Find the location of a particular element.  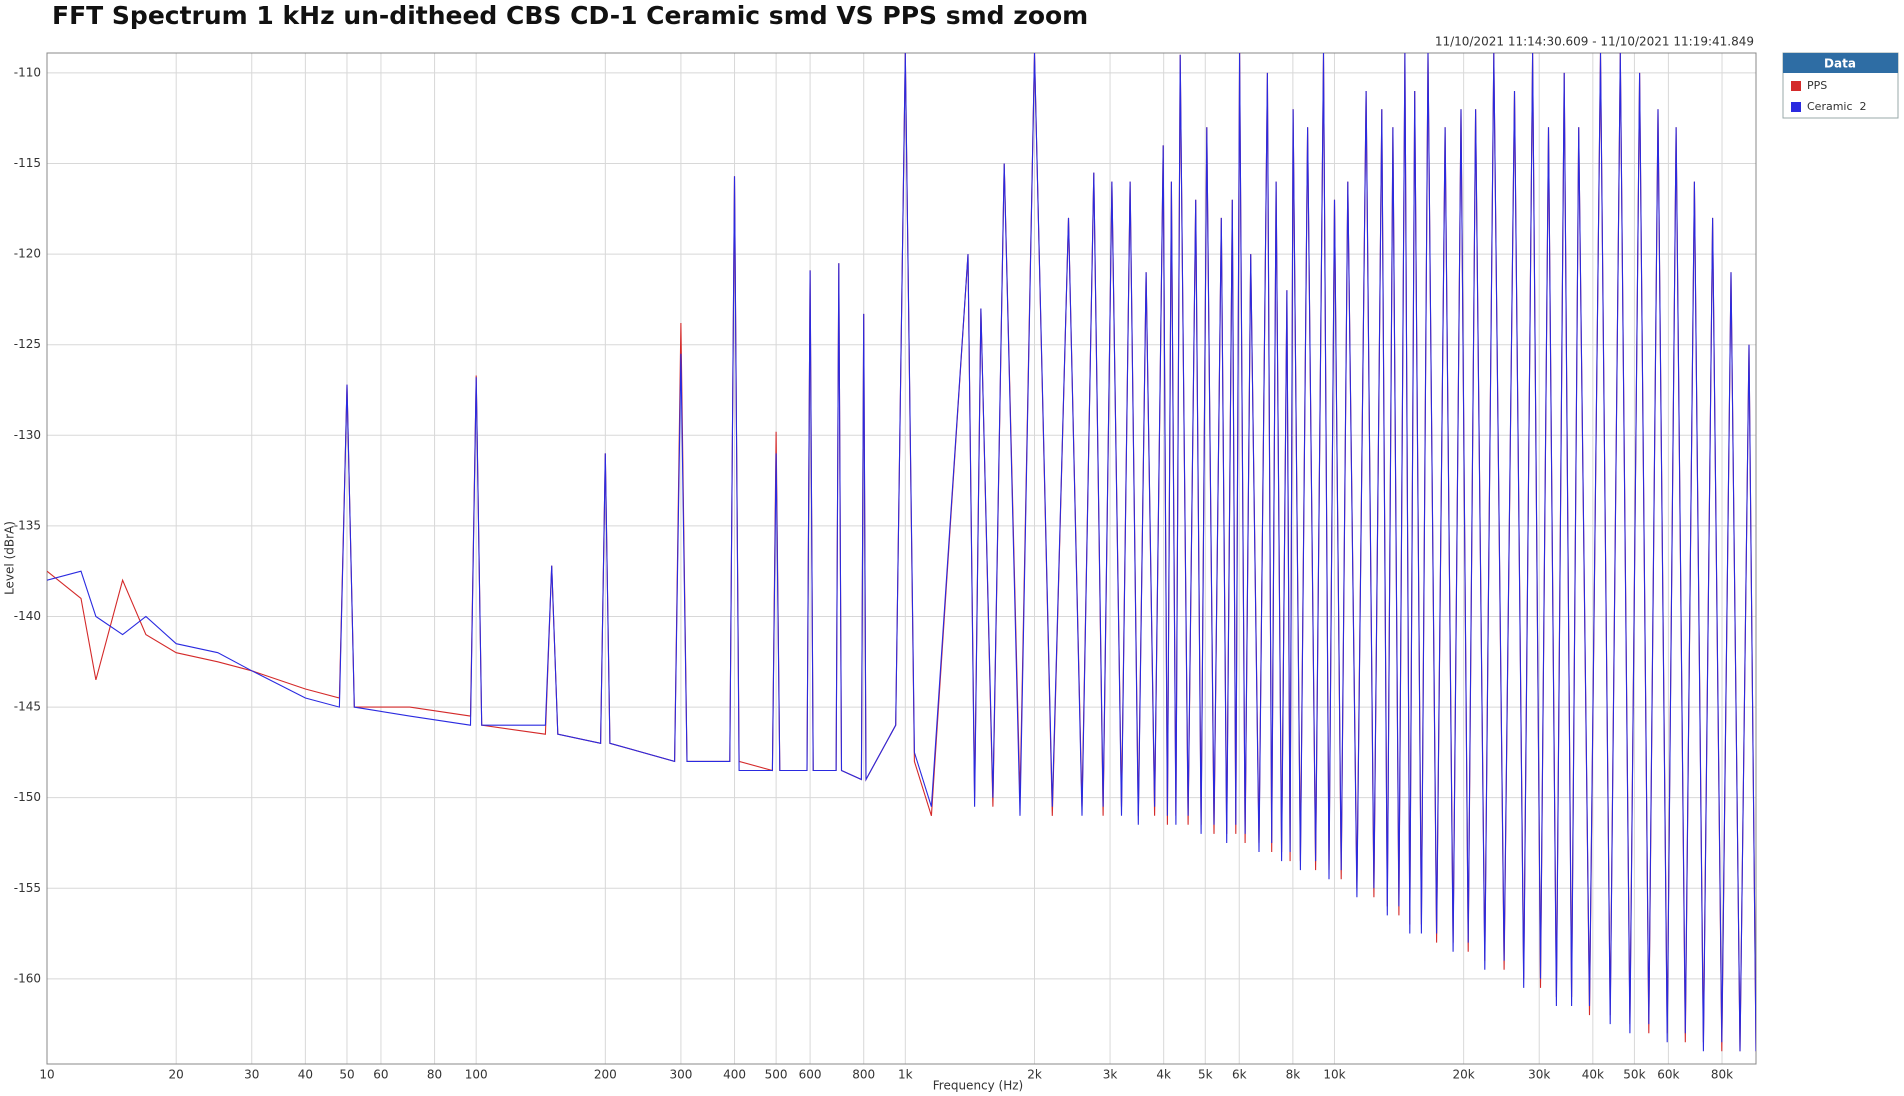

y-axis-label: Level (dBrA) is located at coordinates (10, 558).